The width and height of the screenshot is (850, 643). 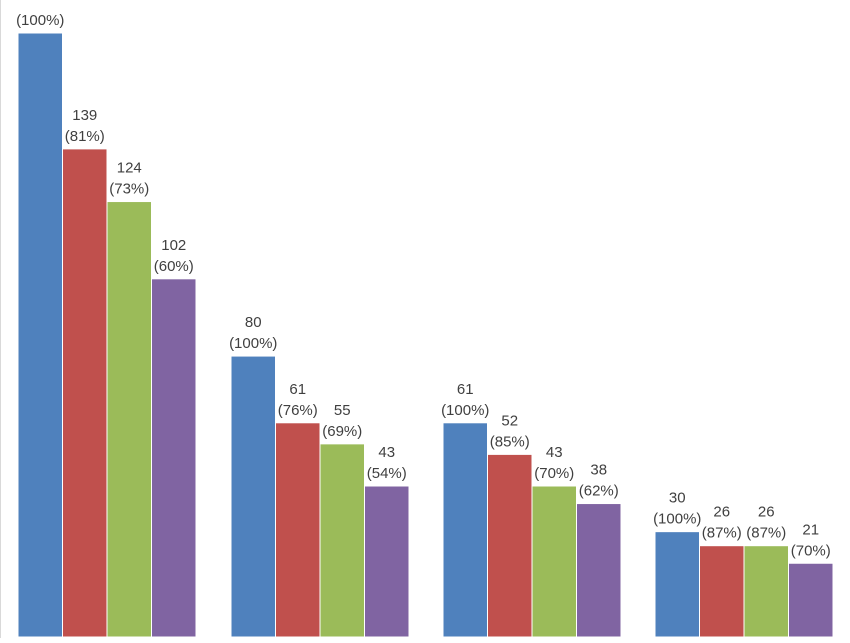 What do you see at coordinates (598, 470) in the screenshot?
I see `data-label-s4-g3-line1: 38` at bounding box center [598, 470].